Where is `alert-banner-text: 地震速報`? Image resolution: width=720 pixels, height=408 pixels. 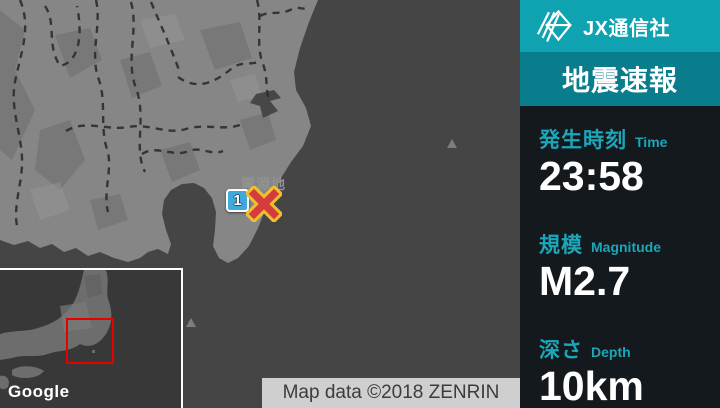
alert-banner-text: 地震速報 is located at coordinates (619, 80).